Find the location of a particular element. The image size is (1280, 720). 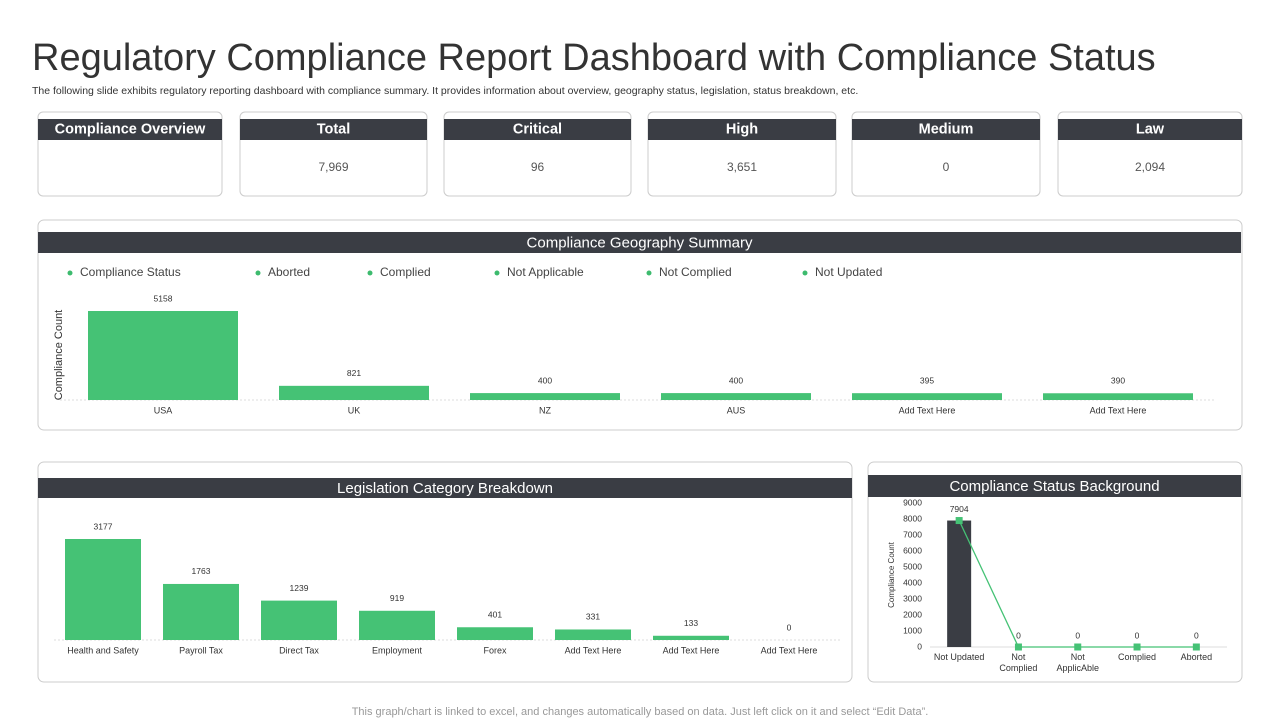

card-label: Total is located at coordinates (334, 129).